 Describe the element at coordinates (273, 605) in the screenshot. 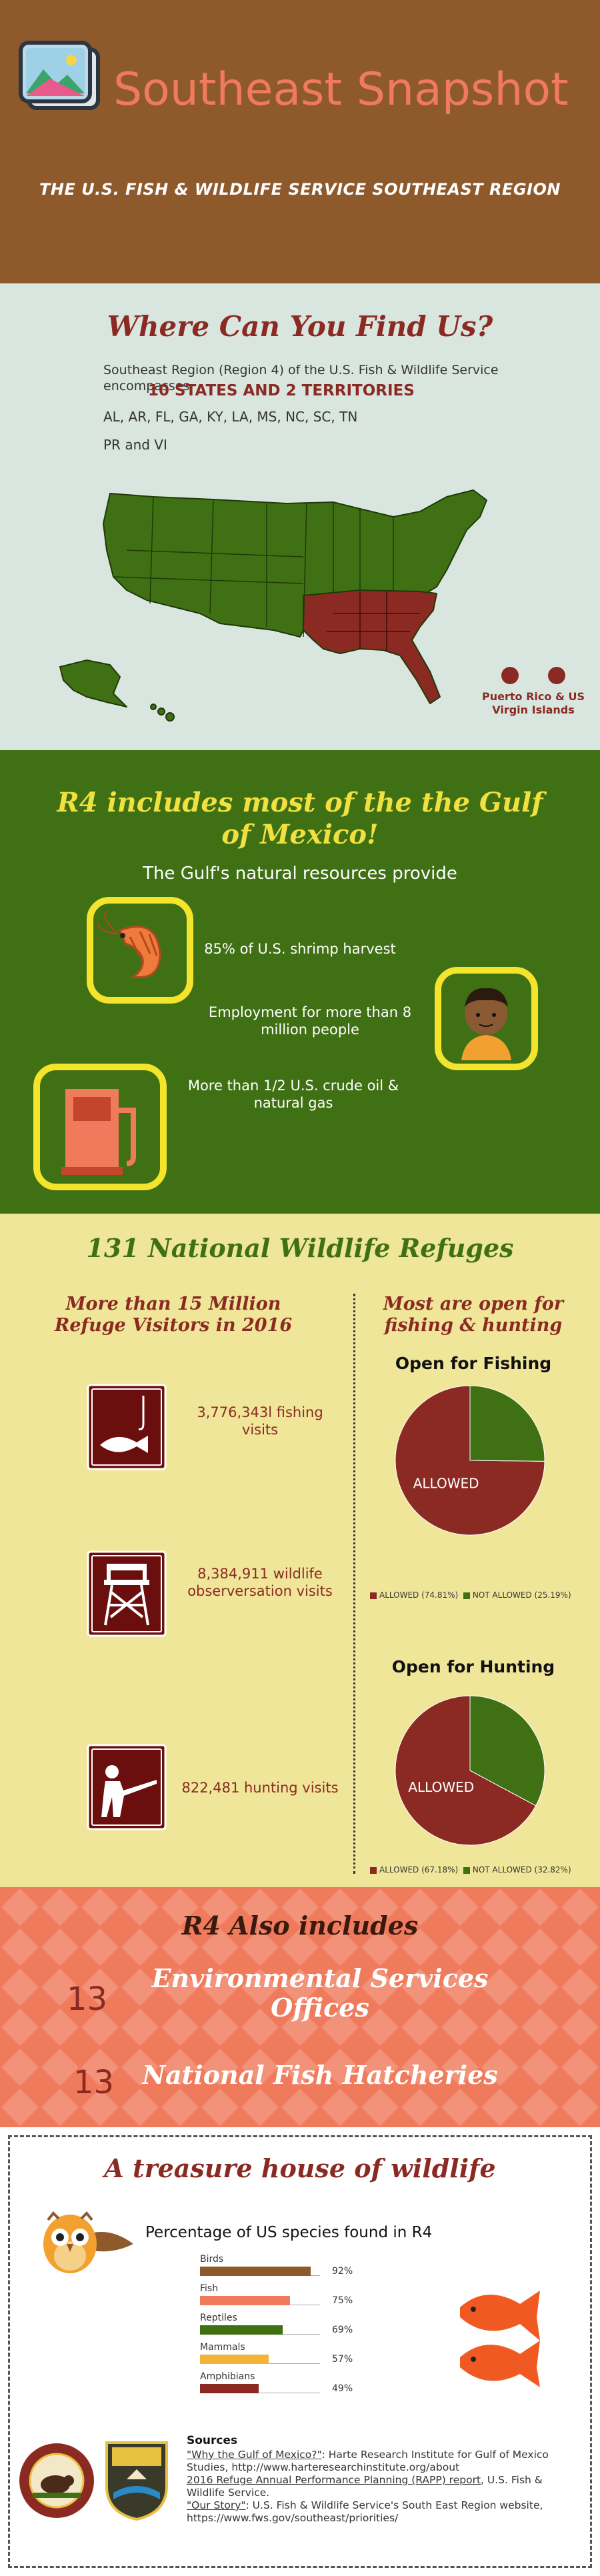

I see `us-map` at that location.